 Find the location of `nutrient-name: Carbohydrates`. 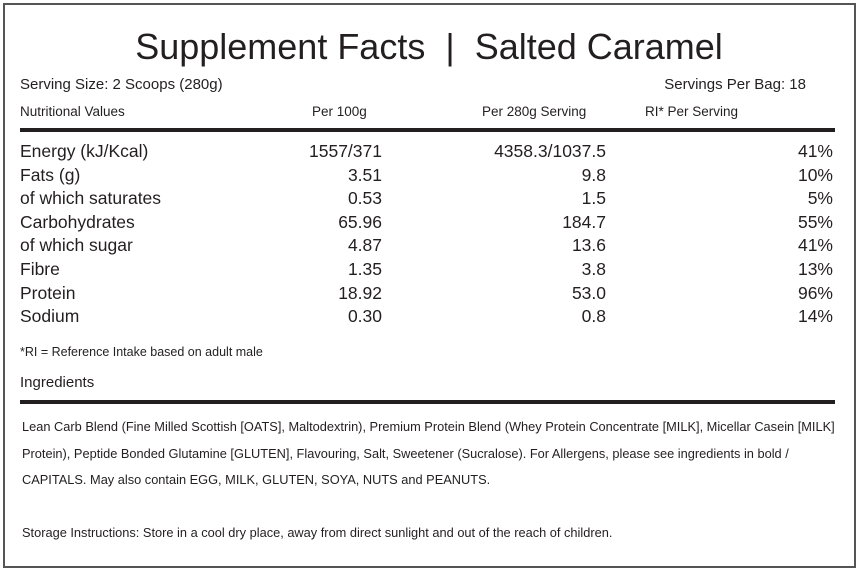

nutrient-name: Carbohydrates is located at coordinates (77, 221).